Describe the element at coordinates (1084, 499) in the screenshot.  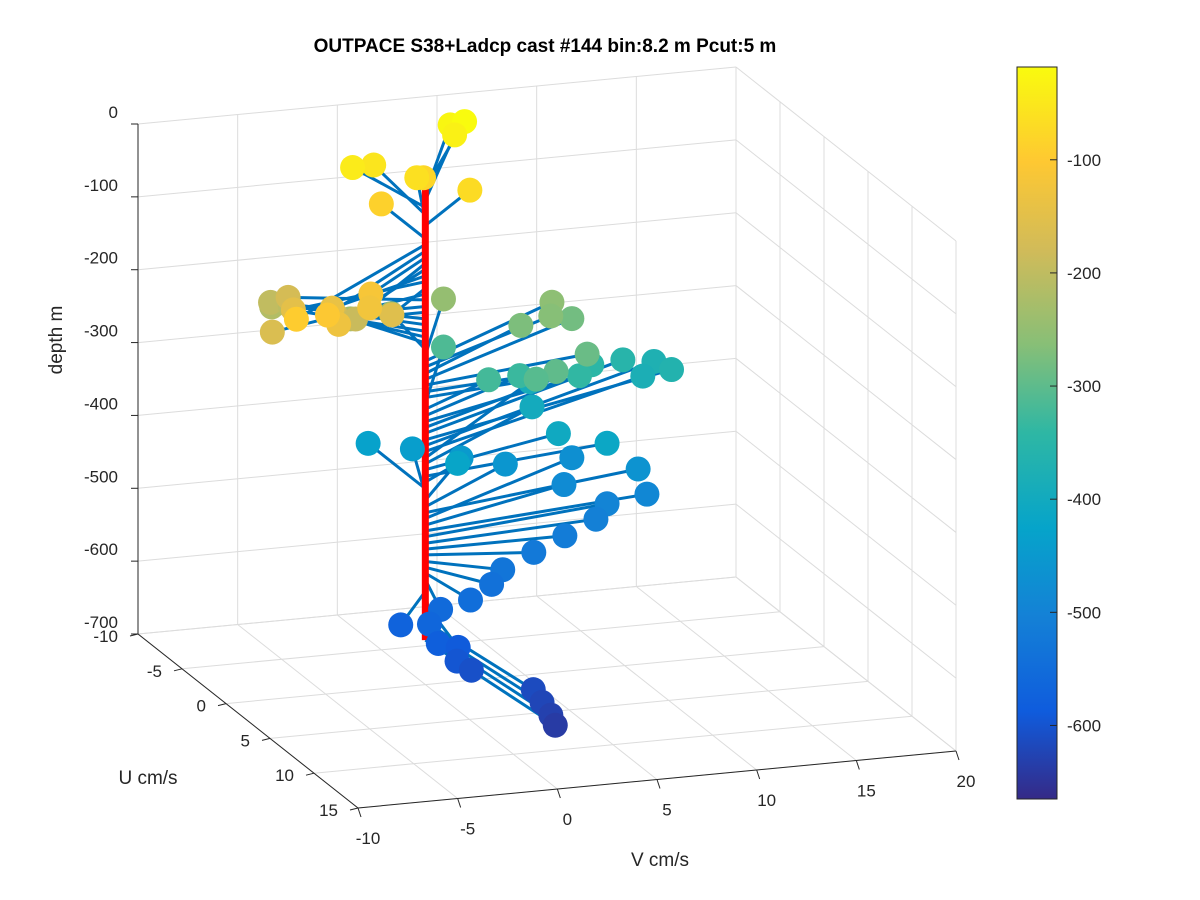
I see `colorbar-tick-label: -400` at that location.